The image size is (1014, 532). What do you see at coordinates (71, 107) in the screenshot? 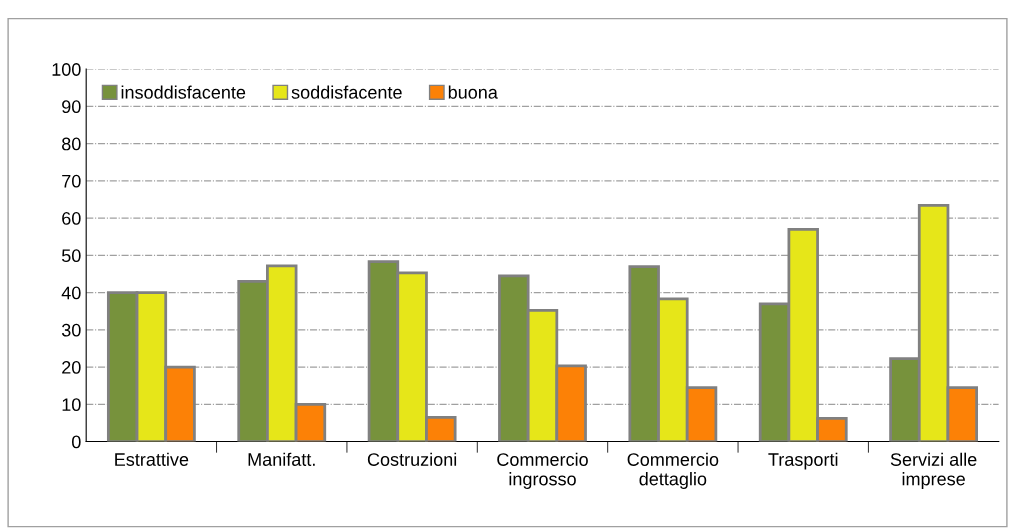
I see `y-tick-label: 90` at bounding box center [71, 107].